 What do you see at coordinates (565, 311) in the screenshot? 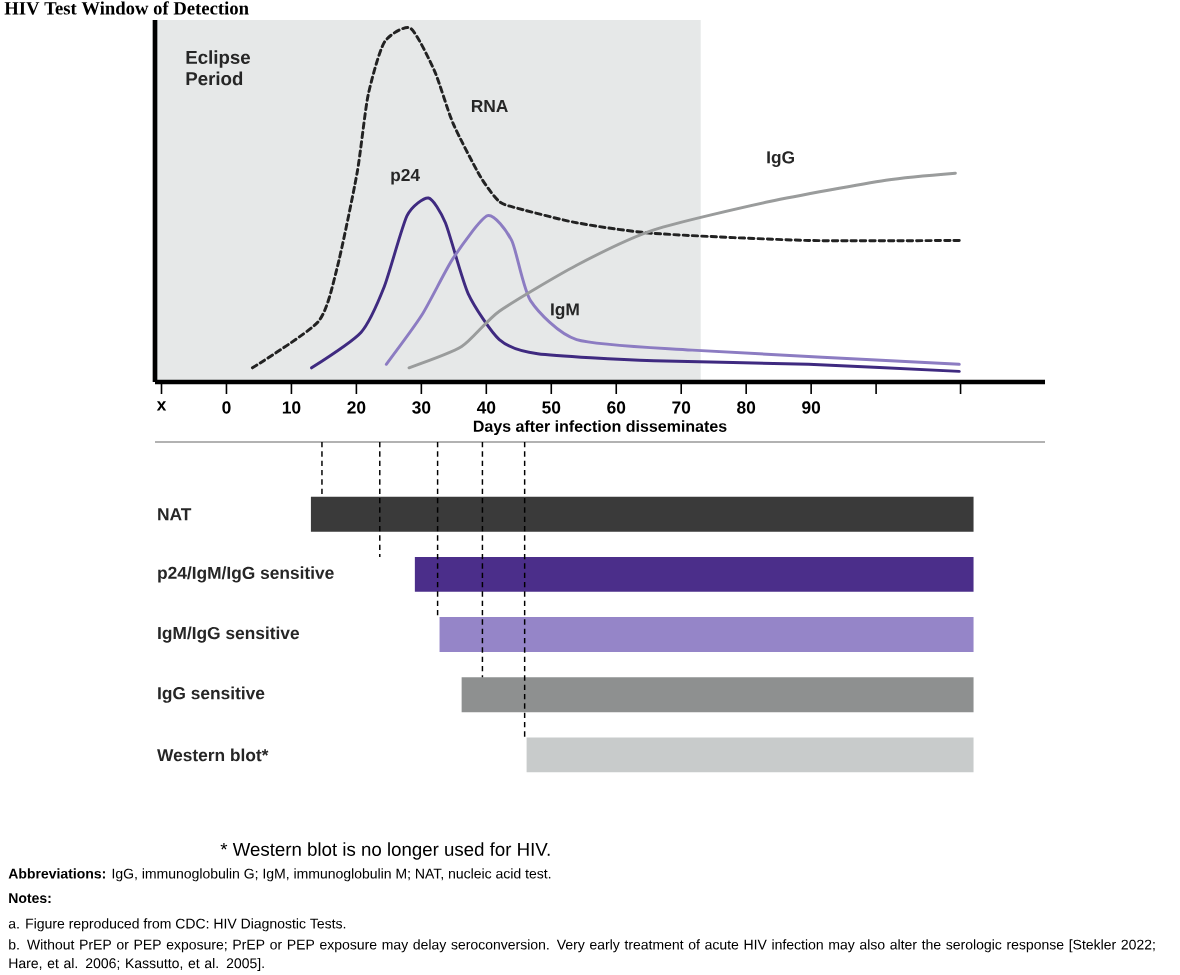
I see `series-label: IgM` at bounding box center [565, 311].